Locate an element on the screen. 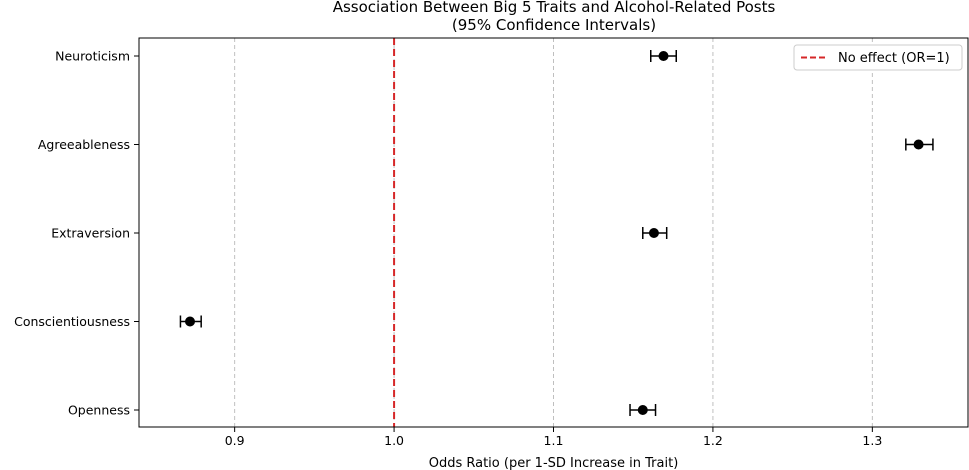 This screenshot has width=969, height=470. y-tick-label: Openness is located at coordinates (99, 410).